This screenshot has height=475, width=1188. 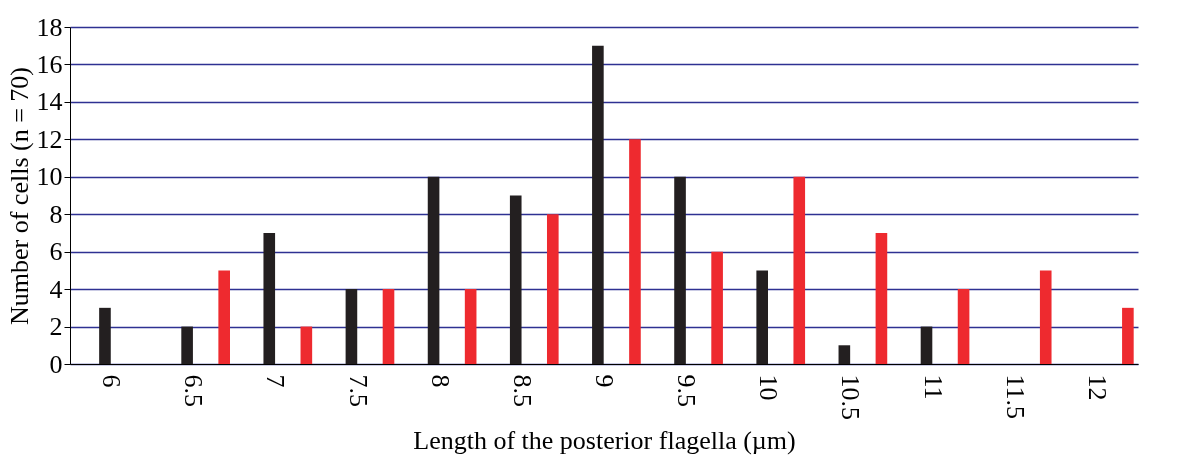 I want to click on x-axis-title: Length of the posterior flagella (µm), so click(x=604, y=440).